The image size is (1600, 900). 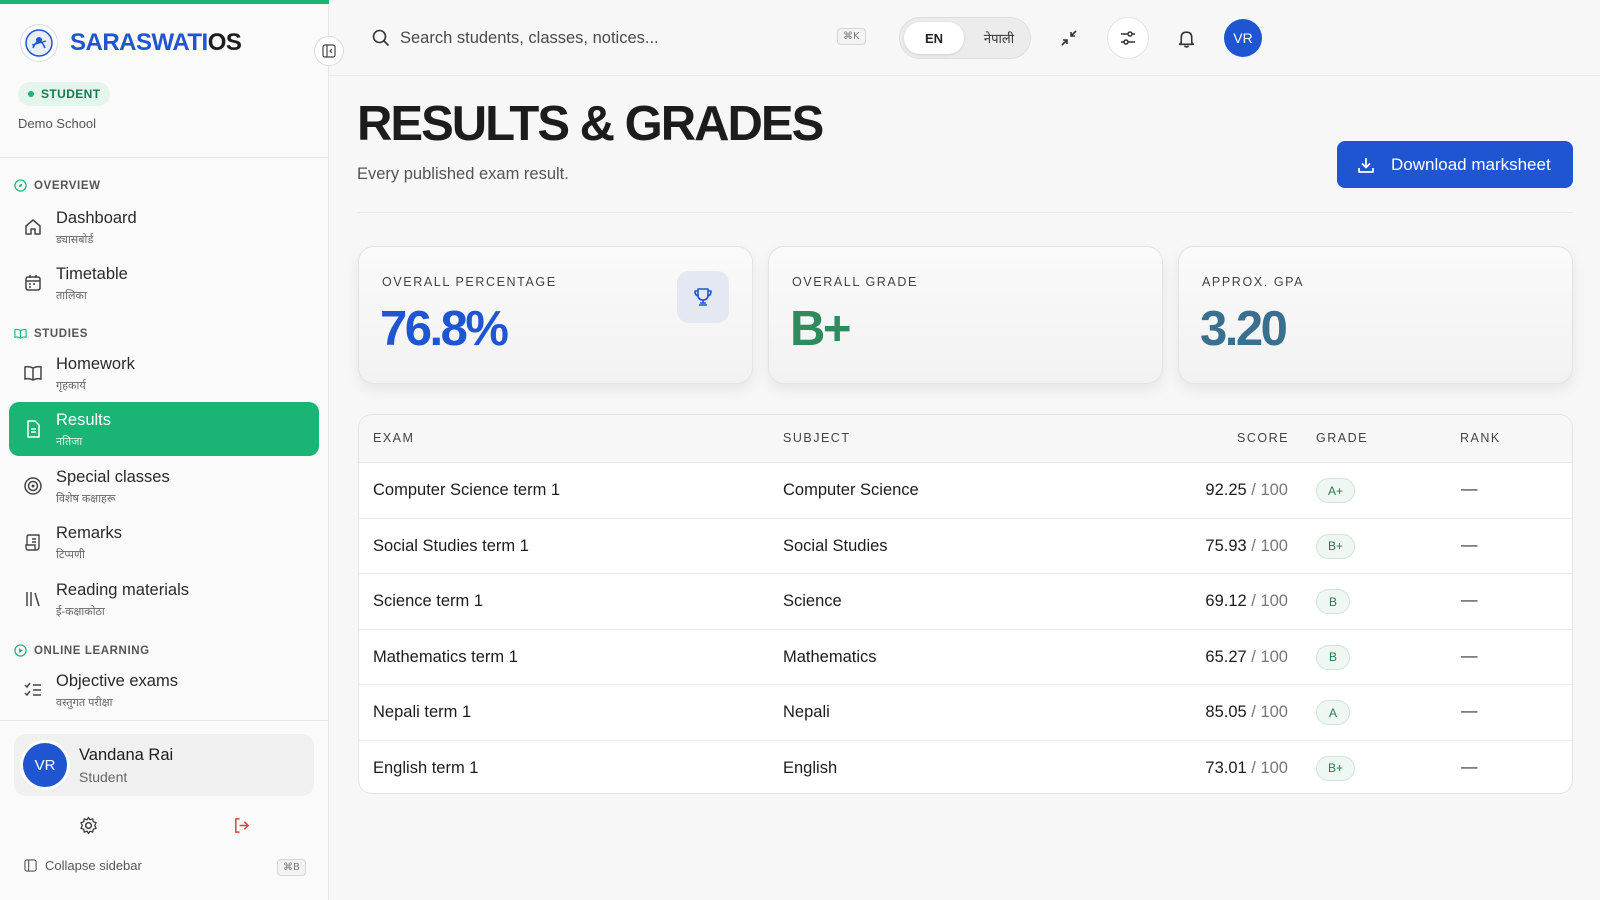 I want to click on user-role: Student, so click(x=103, y=777).